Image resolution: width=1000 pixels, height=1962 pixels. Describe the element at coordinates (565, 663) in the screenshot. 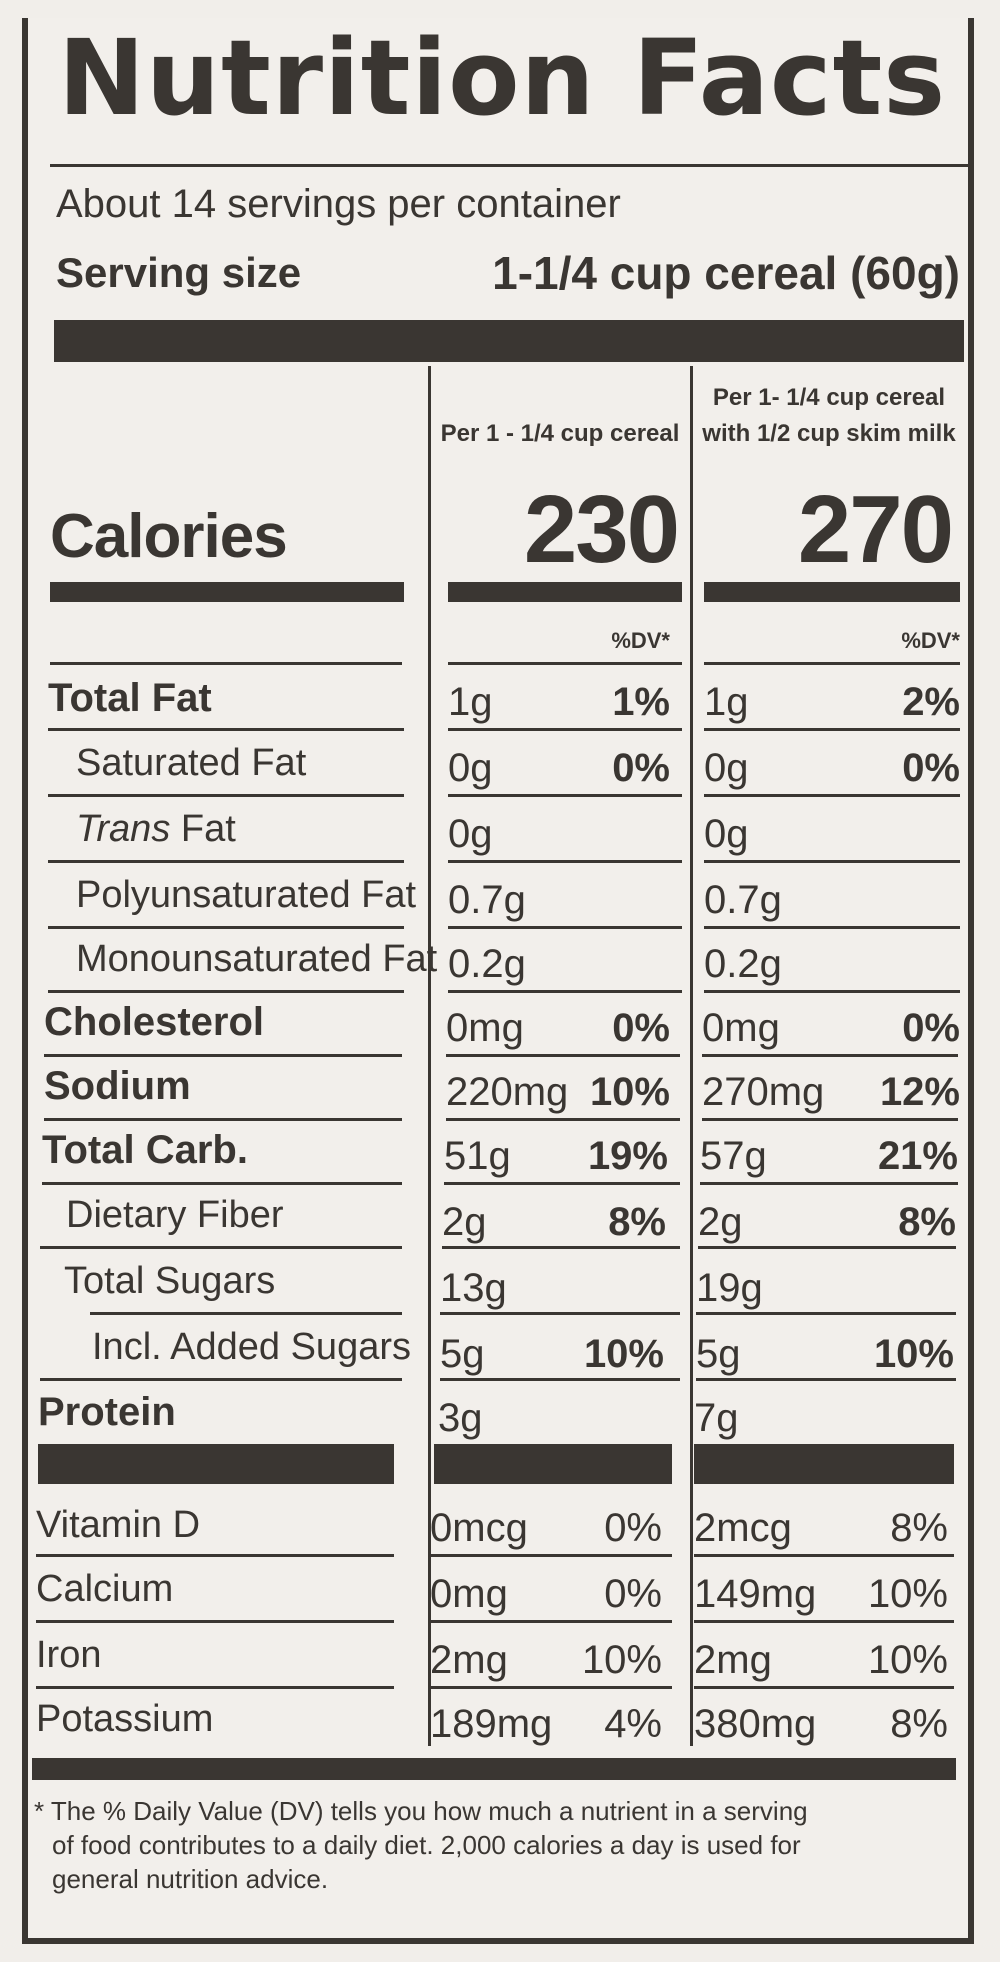

I see `dv-rule-col1` at that location.